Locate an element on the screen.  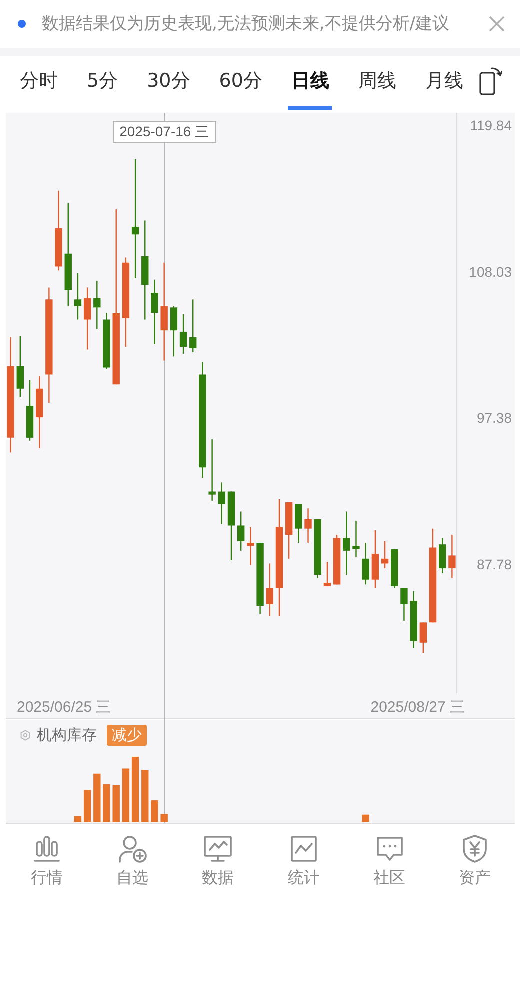
text: 月线 is located at coordinates (444, 81).